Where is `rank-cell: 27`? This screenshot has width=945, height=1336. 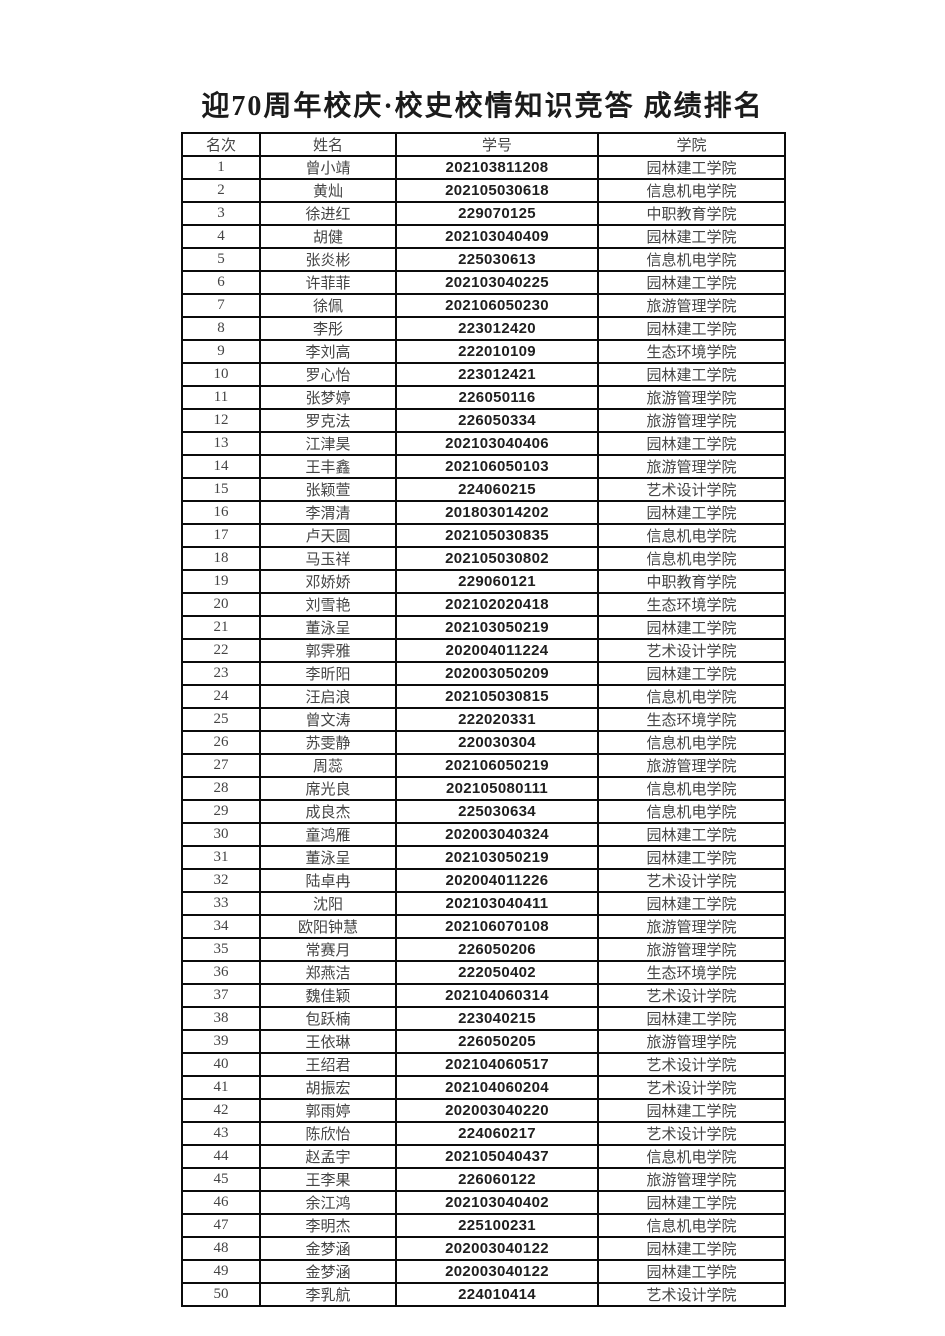
rank-cell: 27 is located at coordinates (221, 765).